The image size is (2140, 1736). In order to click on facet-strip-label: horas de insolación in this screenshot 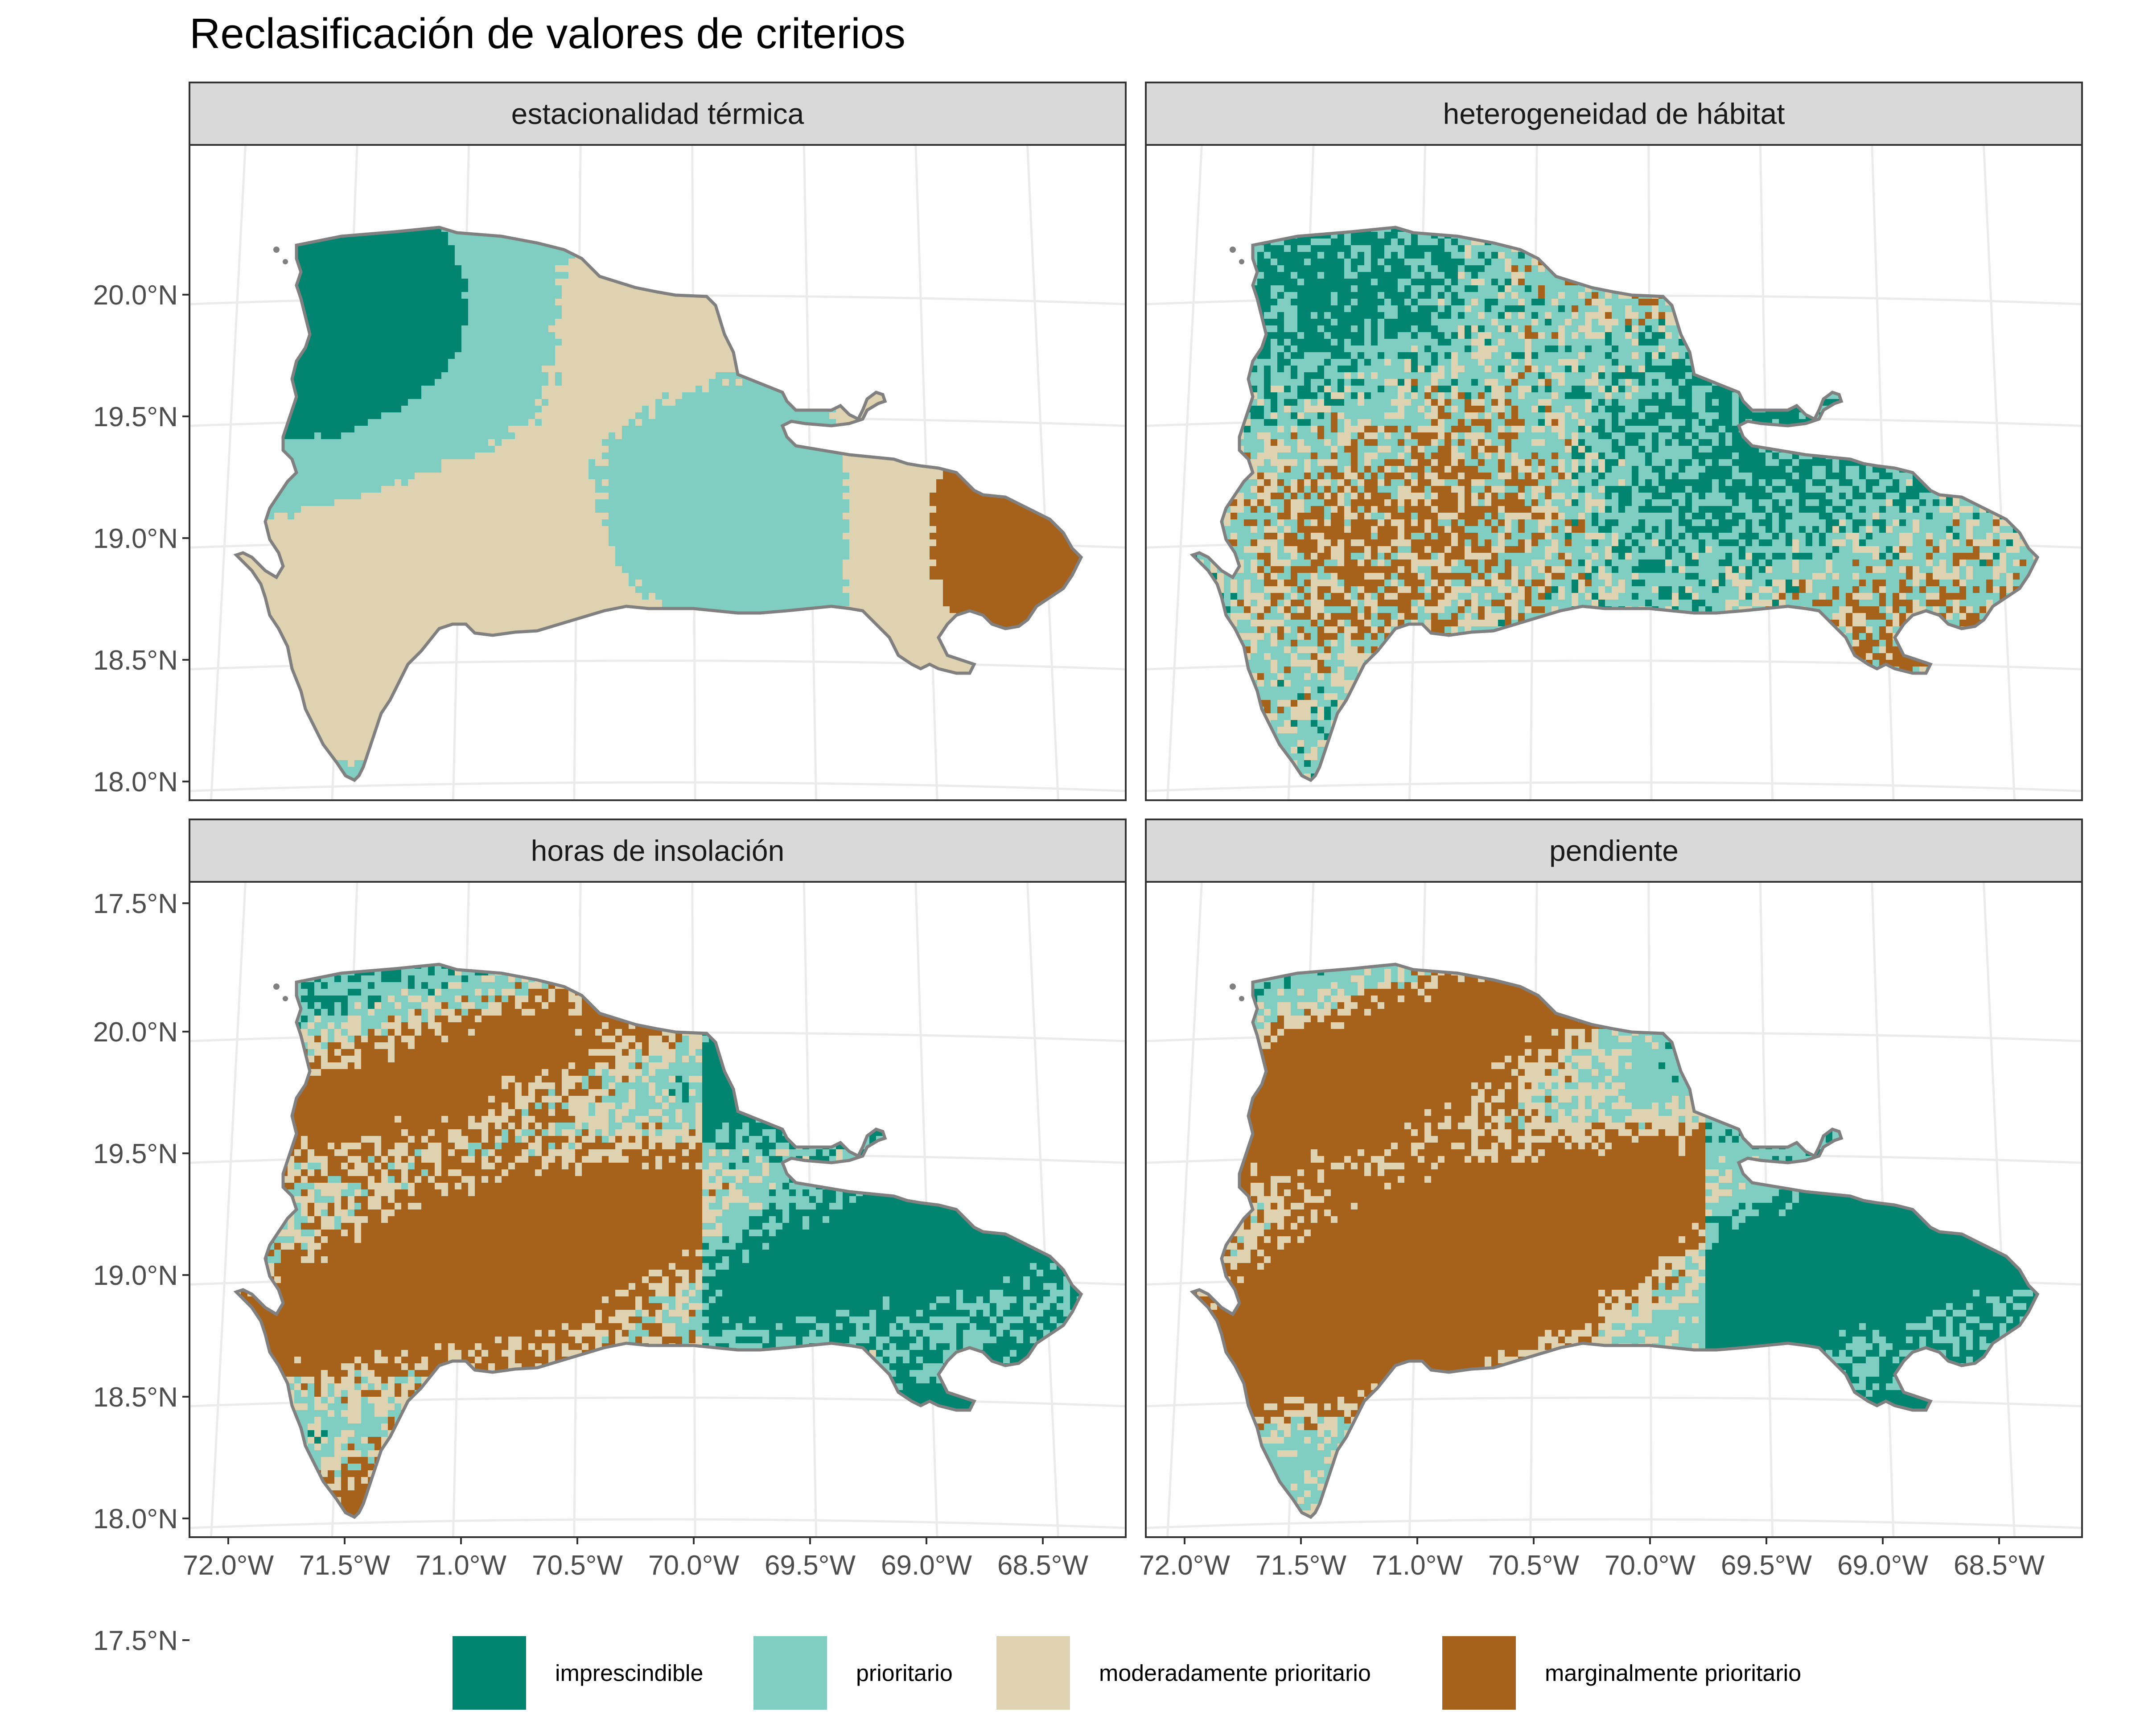, I will do `click(658, 851)`.